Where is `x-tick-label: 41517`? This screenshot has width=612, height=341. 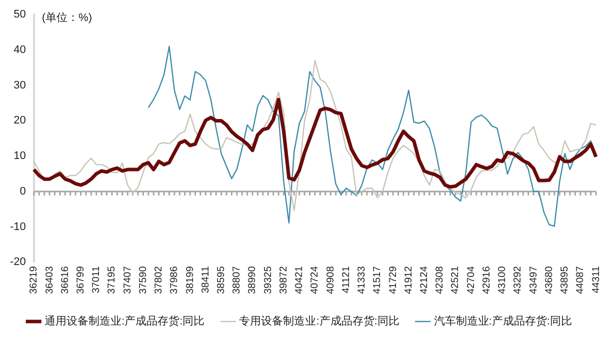
x-tick-label: 41517 is located at coordinates (378, 280).